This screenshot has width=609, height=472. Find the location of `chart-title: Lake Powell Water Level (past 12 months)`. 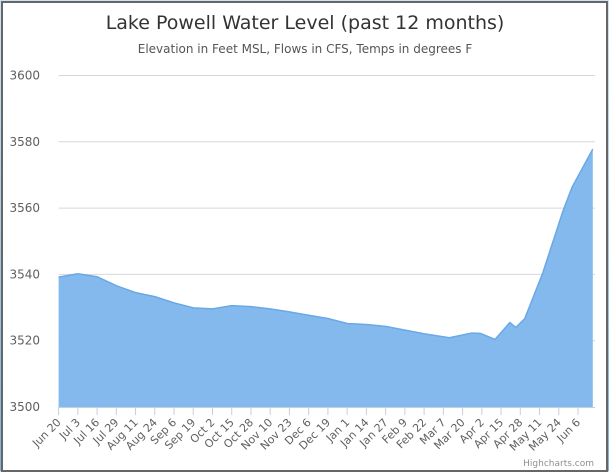

chart-title: Lake Powell Water Level (past 12 months) is located at coordinates (305, 23).